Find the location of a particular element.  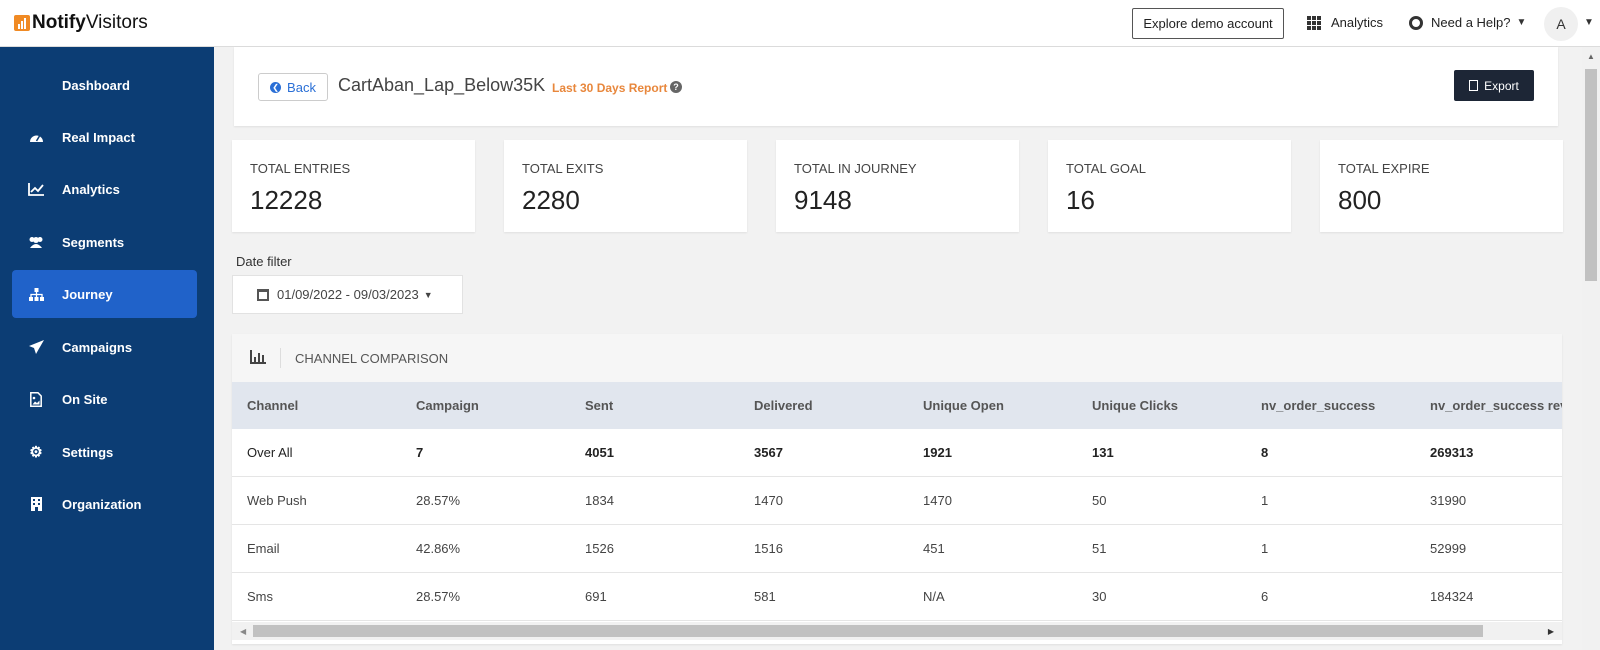

column-header-channel: Channel is located at coordinates (273, 405).